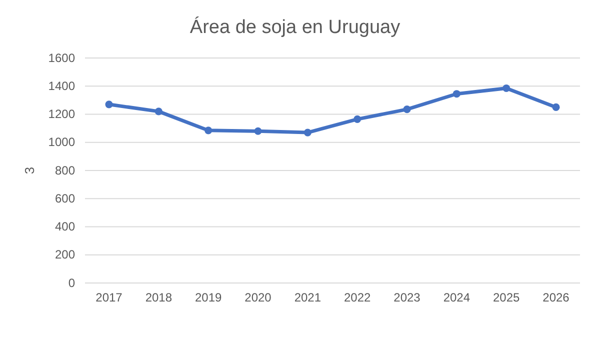 This screenshot has height=346, width=590. What do you see at coordinates (65, 198) in the screenshot?
I see `y-tick-label: 600` at bounding box center [65, 198].